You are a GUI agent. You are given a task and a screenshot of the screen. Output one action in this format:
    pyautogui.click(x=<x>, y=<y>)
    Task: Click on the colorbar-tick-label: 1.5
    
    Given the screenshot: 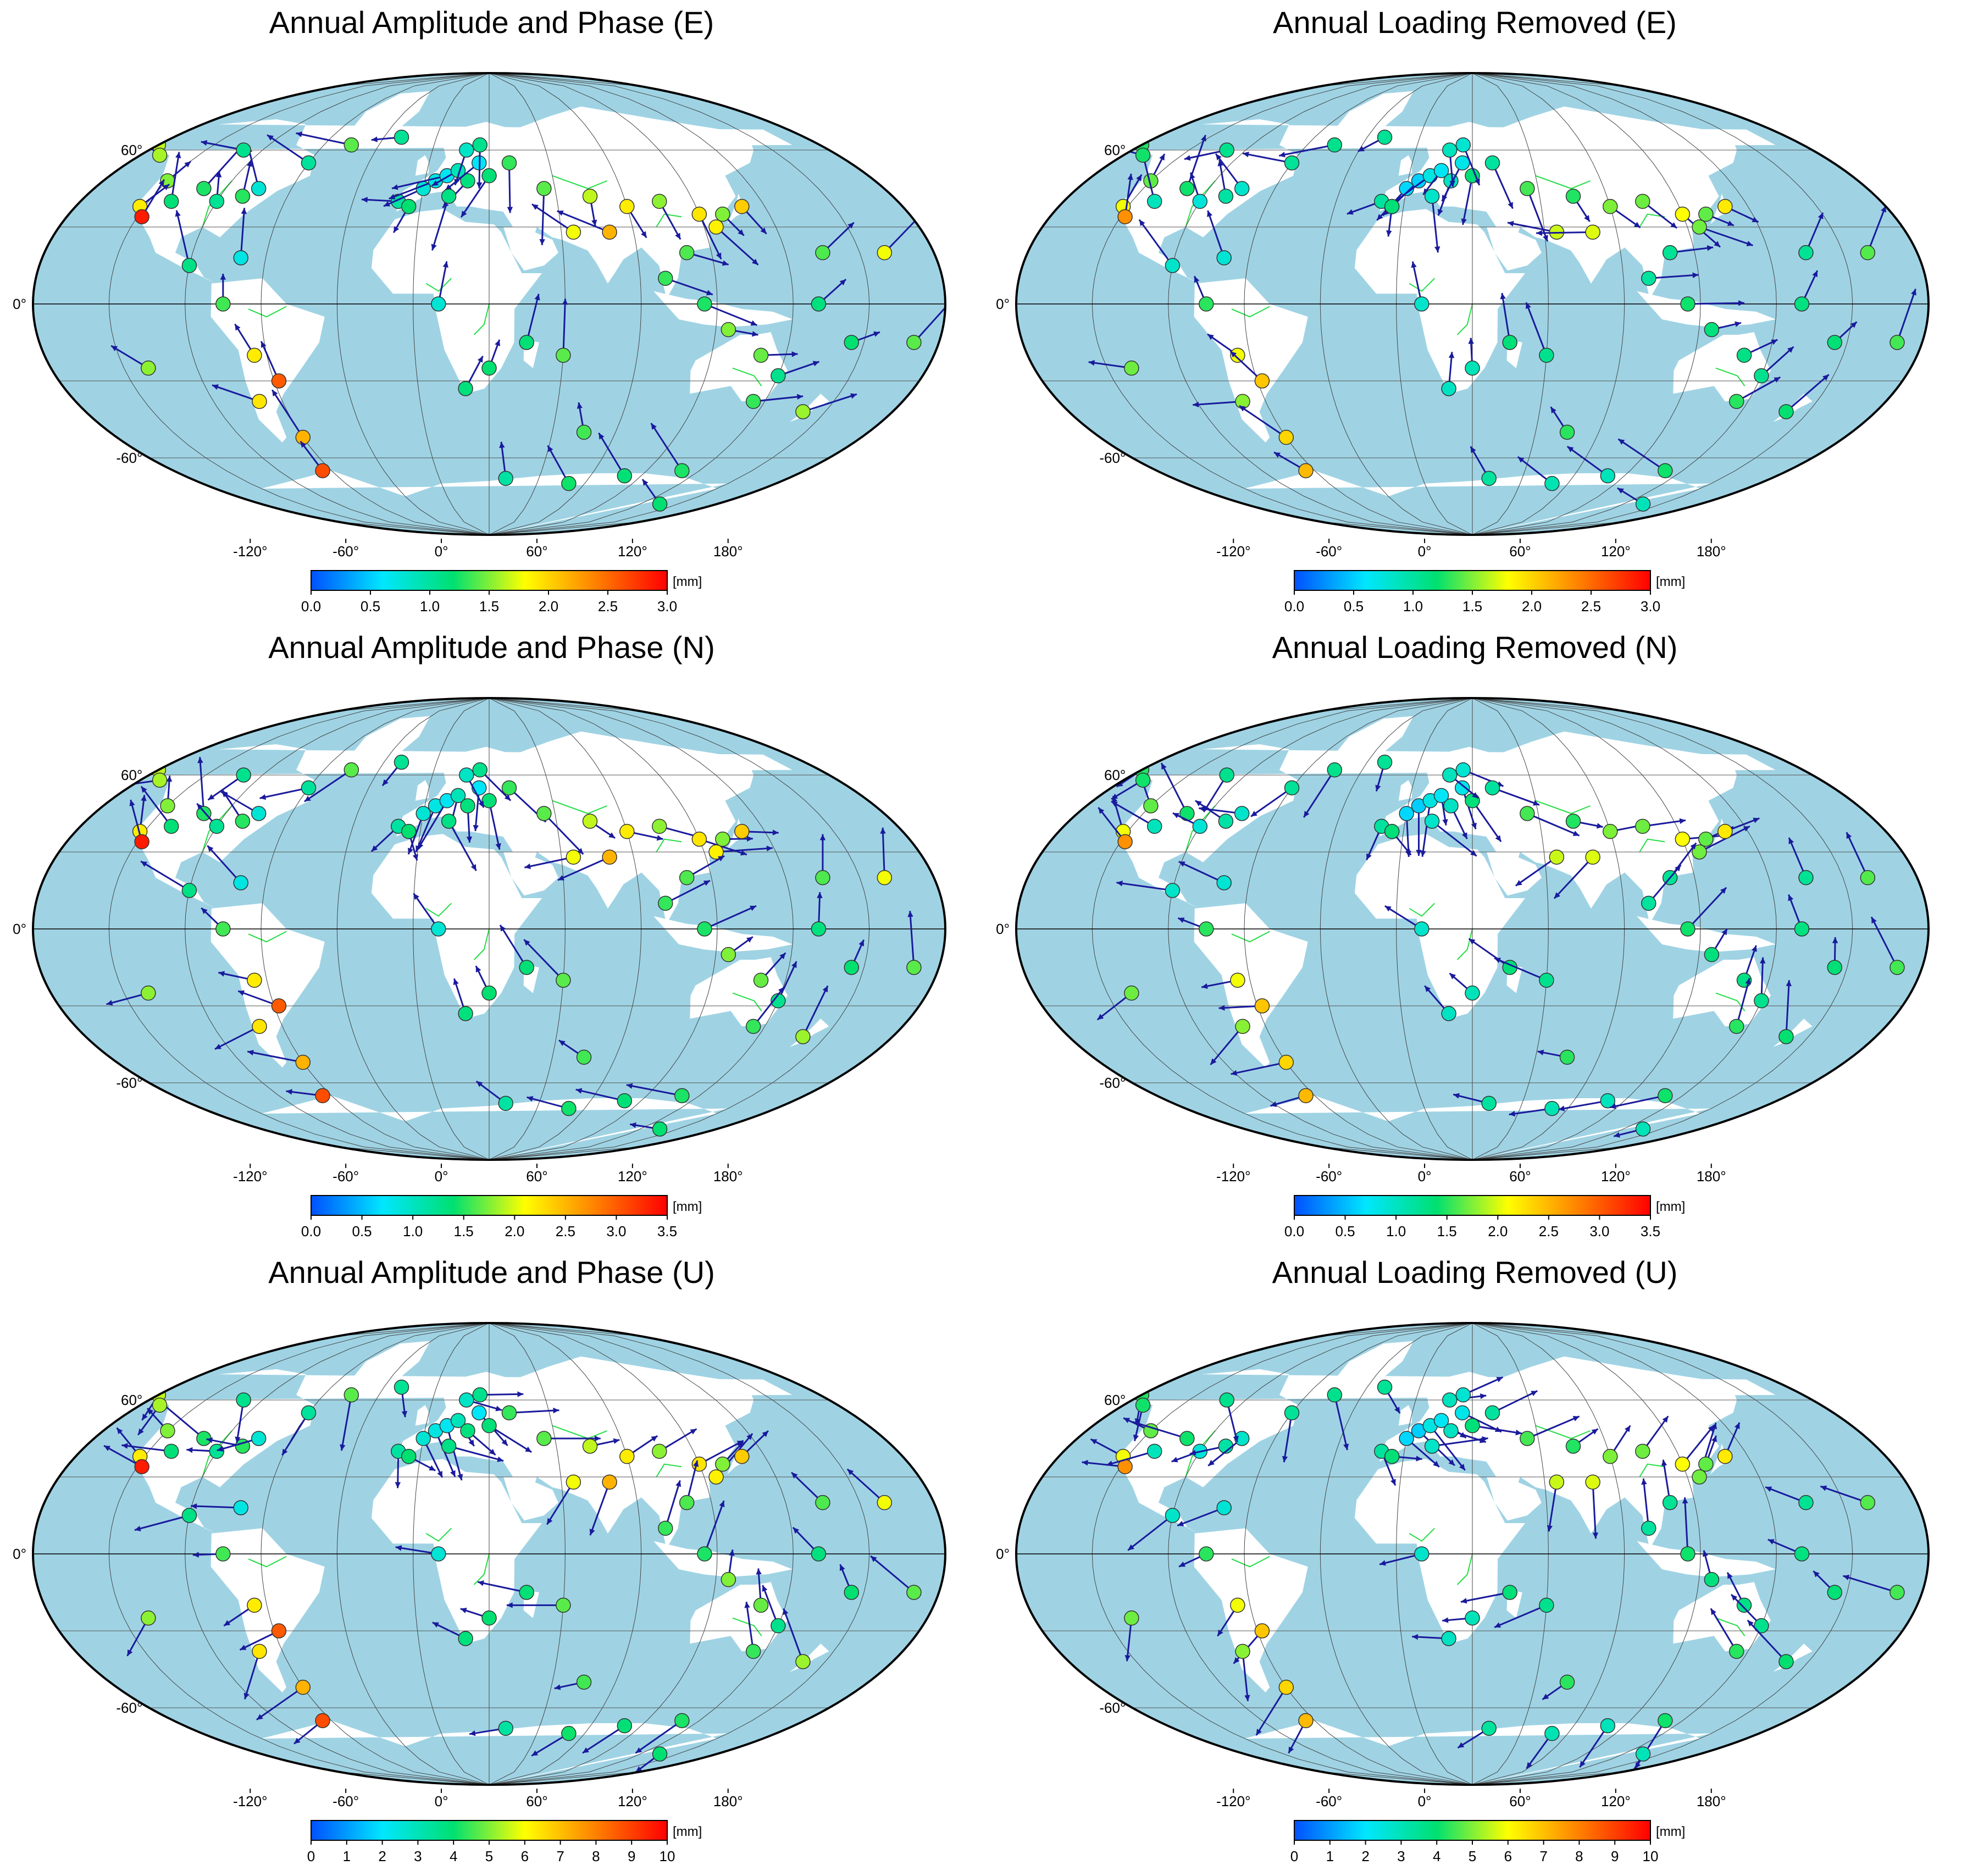 What is the action you would take?
    pyautogui.click(x=1447, y=1231)
    